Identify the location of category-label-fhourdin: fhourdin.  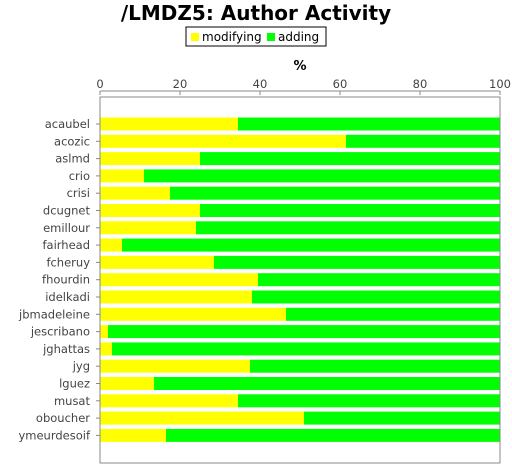
(66, 280).